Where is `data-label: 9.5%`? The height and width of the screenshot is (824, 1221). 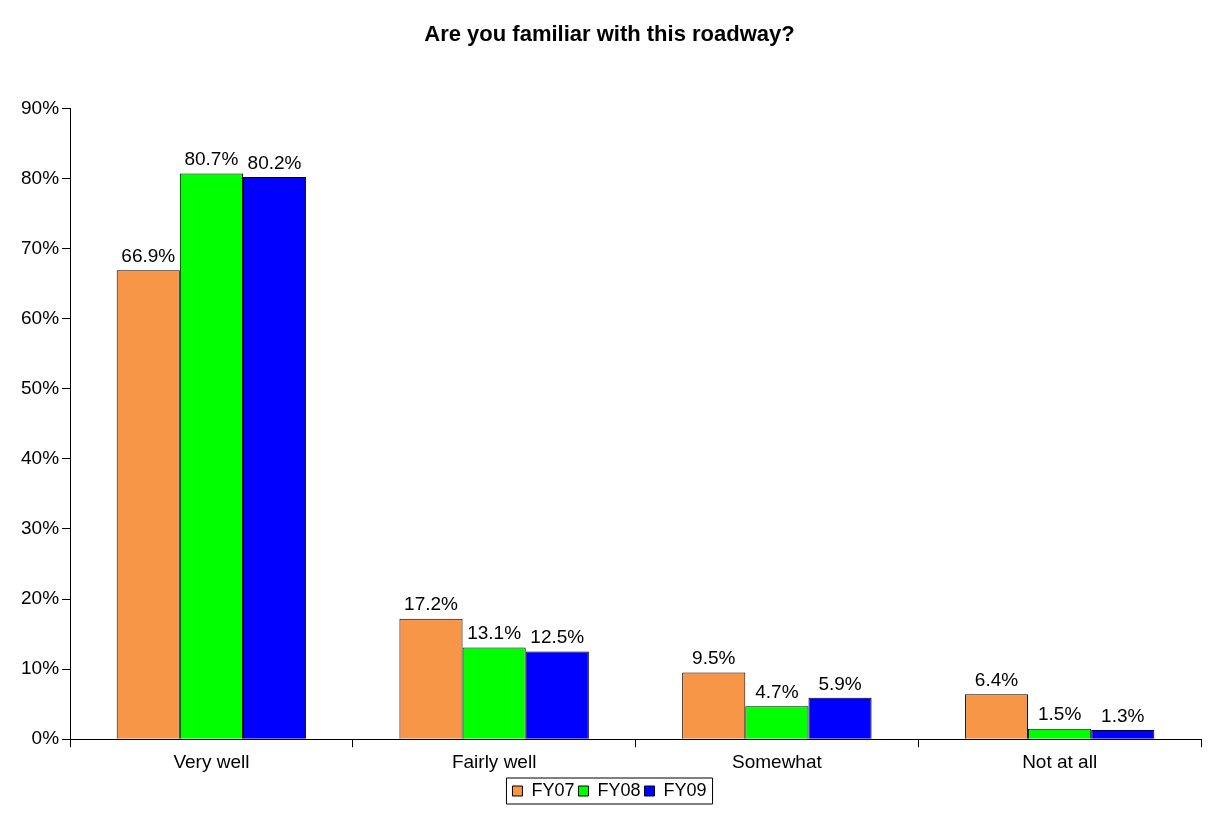 data-label: 9.5% is located at coordinates (714, 658).